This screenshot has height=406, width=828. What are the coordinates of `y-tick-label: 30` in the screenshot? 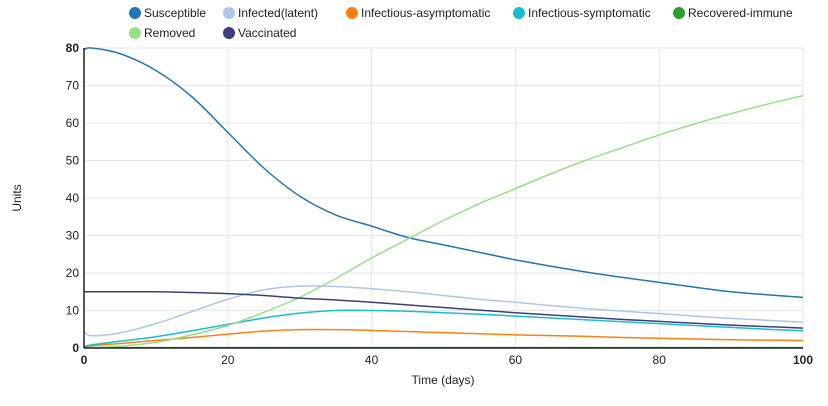 It's located at (73, 236).